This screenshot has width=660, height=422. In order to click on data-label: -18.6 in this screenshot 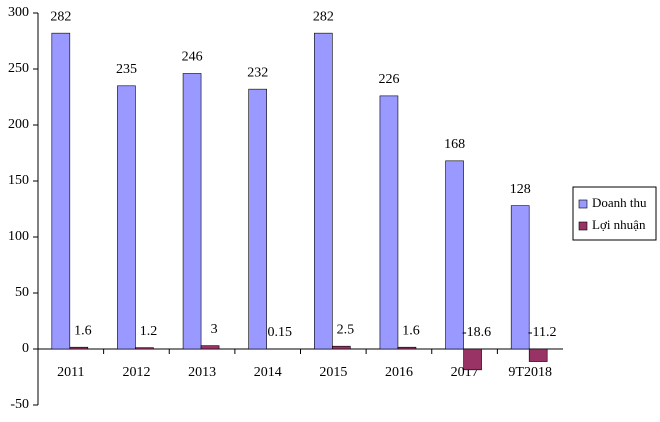, I will do `click(476, 332)`.